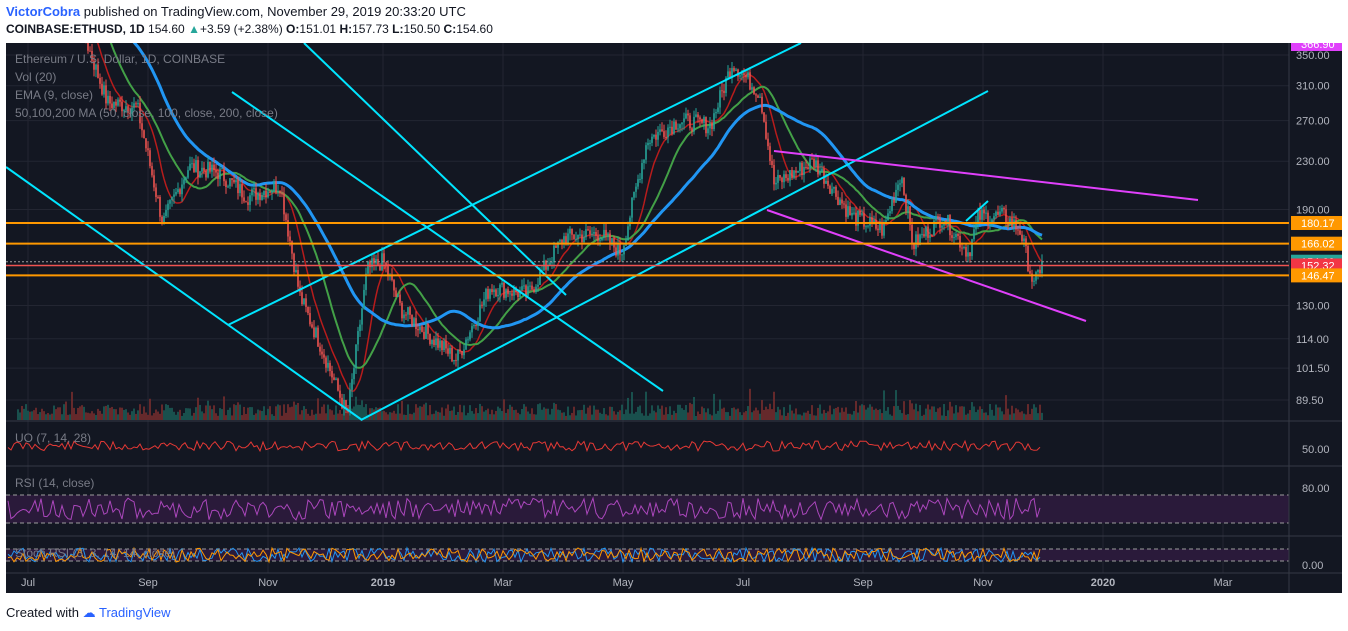  What do you see at coordinates (986, 175) in the screenshot?
I see `magenta-resistance-line` at bounding box center [986, 175].